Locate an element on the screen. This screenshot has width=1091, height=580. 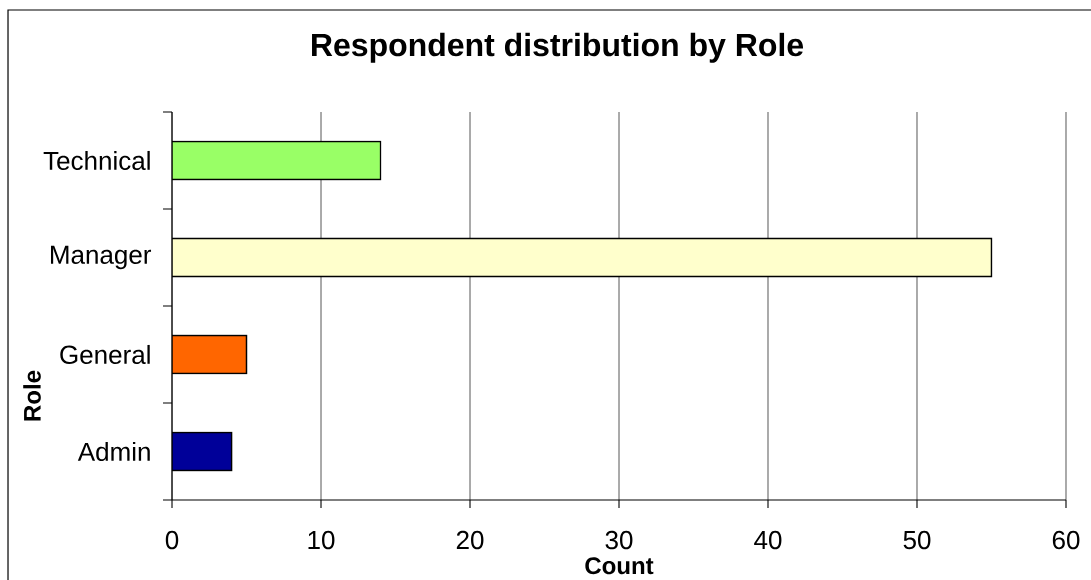
x-tick-label: 30 is located at coordinates (619, 540).